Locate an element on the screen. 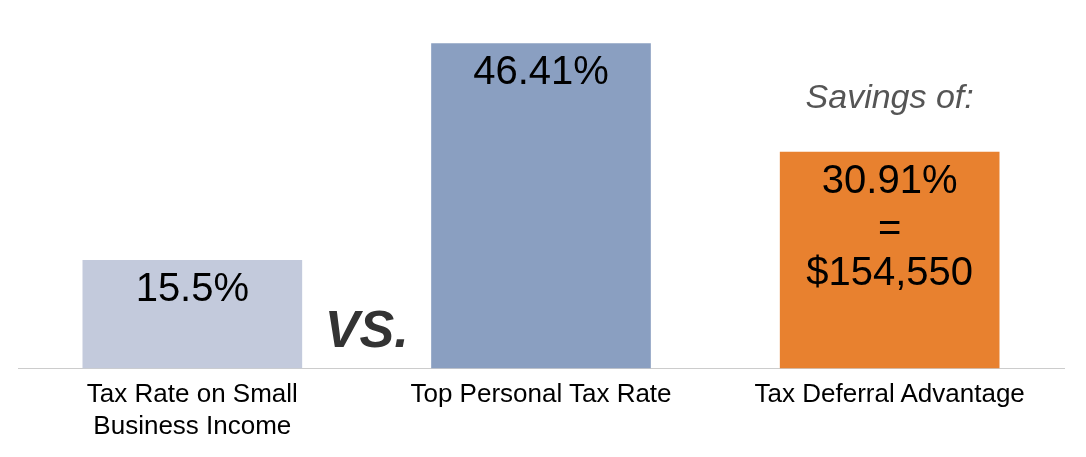 Image resolution: width=1086 pixels, height=457 pixels. x-tick-label: Tax Rate on Small Business Income is located at coordinates (192, 409).